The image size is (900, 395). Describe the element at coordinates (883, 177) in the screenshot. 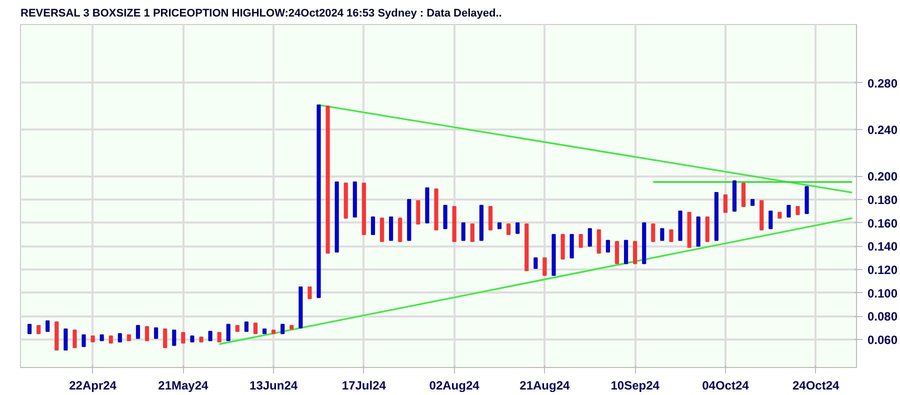

I see `y-tick-label: 0.200` at that location.